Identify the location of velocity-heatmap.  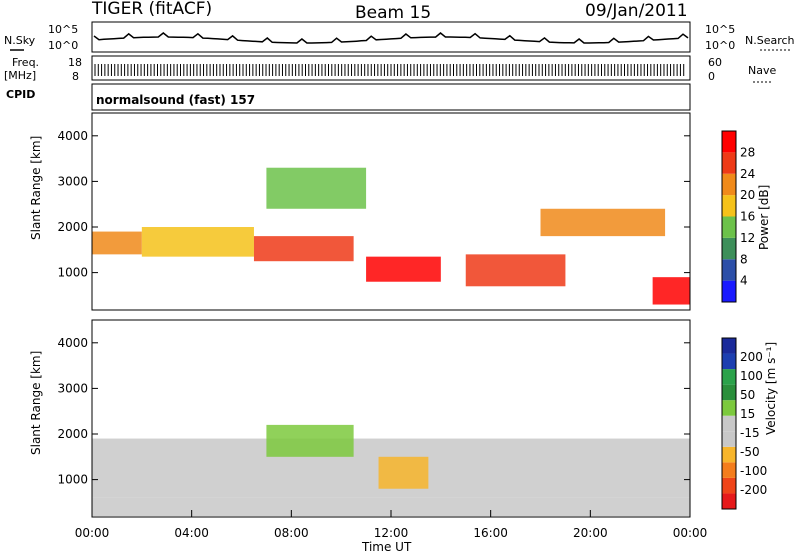
(391, 470).